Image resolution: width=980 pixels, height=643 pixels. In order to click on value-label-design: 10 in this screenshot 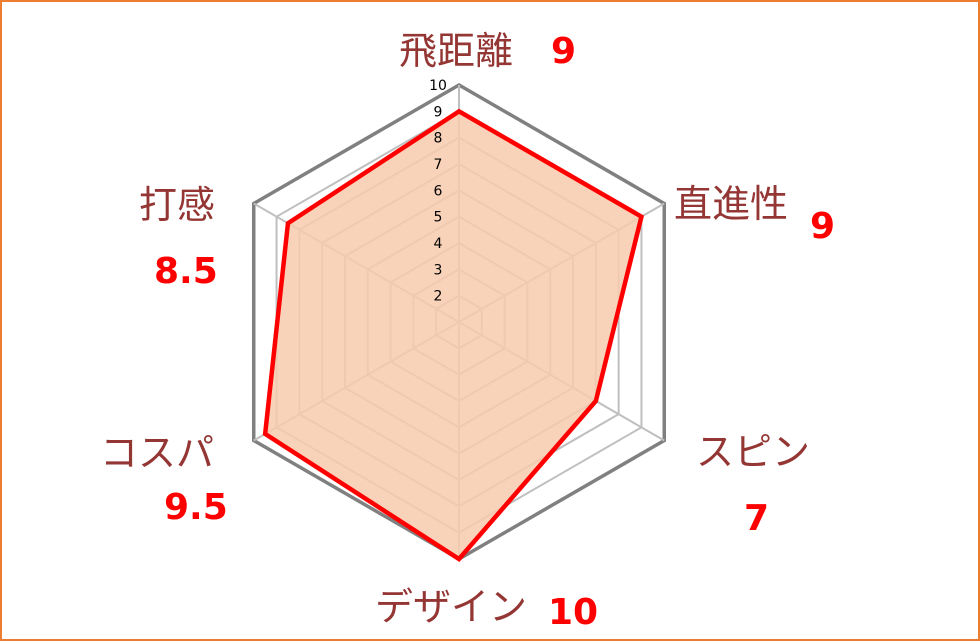, I will do `click(573, 612)`.